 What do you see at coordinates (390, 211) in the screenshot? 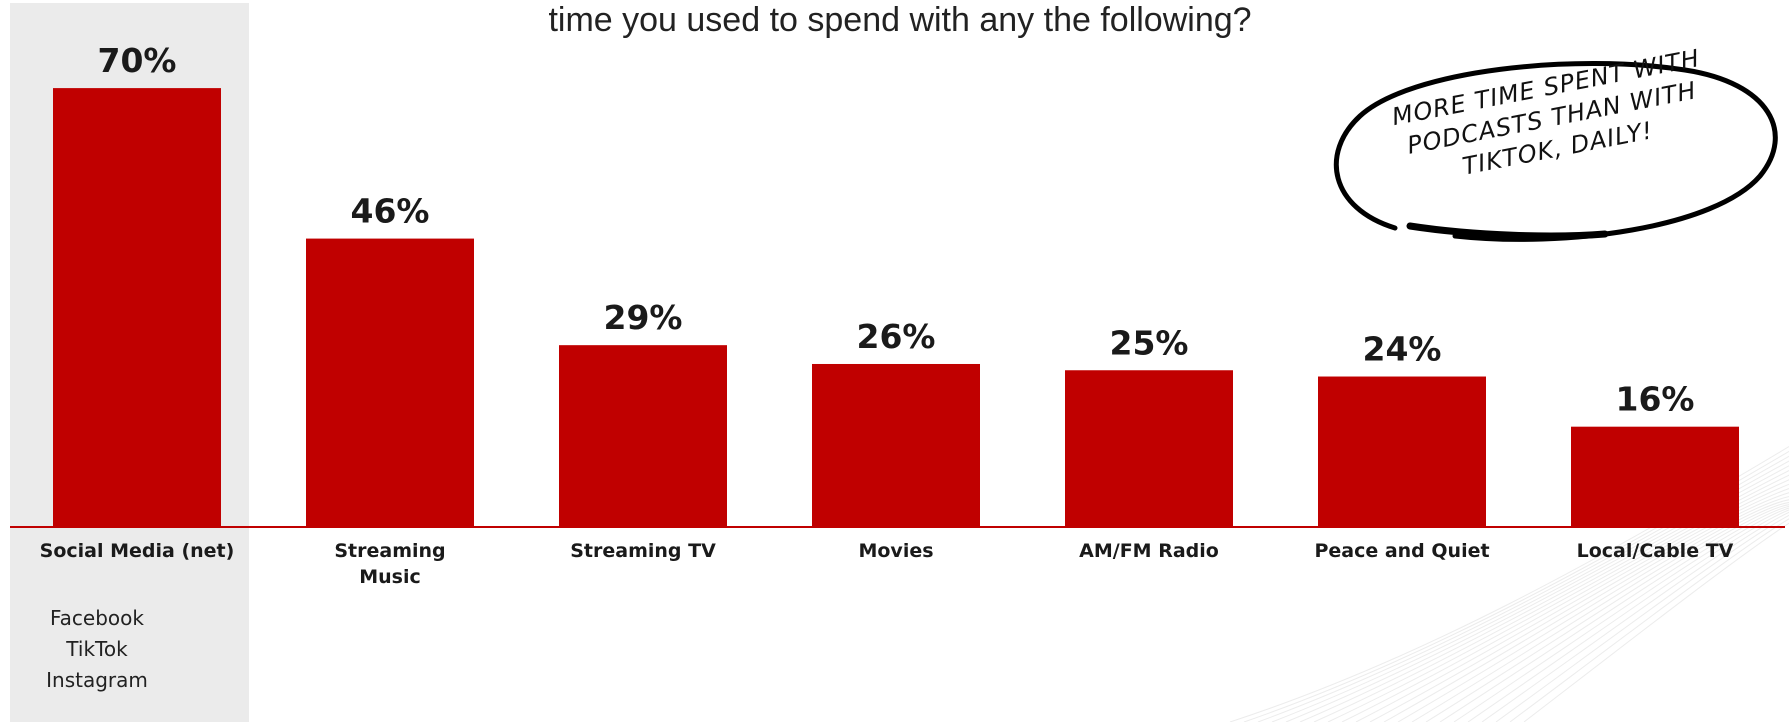
I see `value-label: 46%` at bounding box center [390, 211].